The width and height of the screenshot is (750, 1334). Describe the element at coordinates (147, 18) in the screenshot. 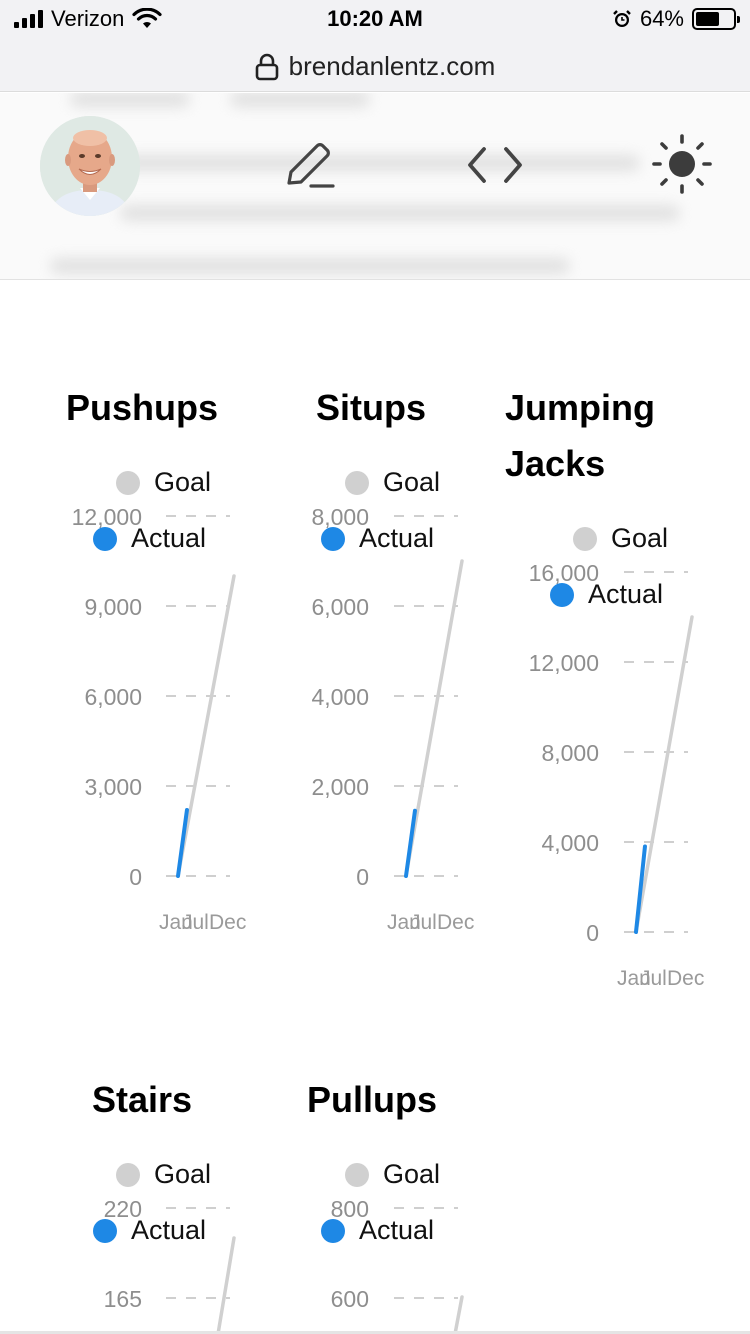

I see `wifi-icon` at that location.